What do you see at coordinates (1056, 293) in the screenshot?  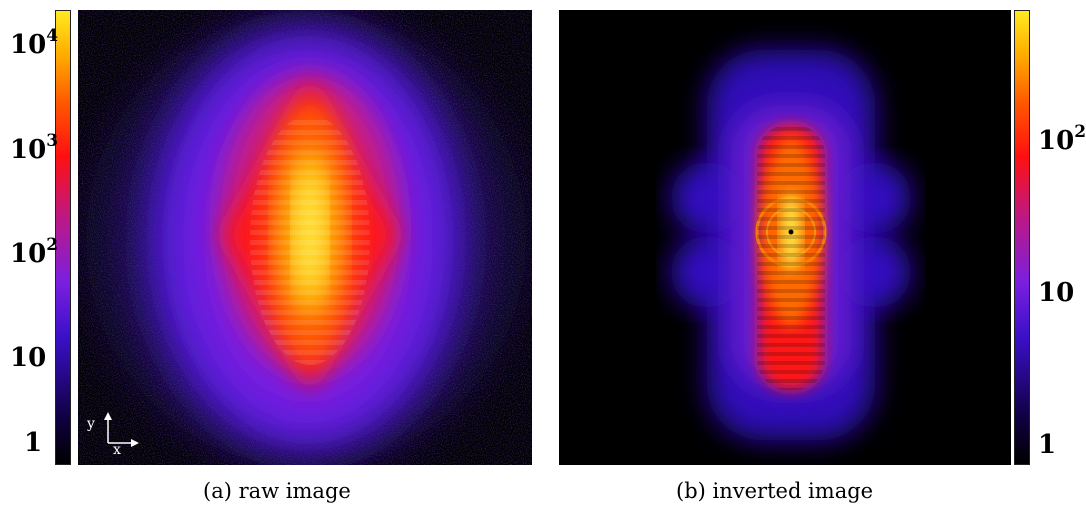 I see `colorbar-right-tick-10: 10` at bounding box center [1056, 293].